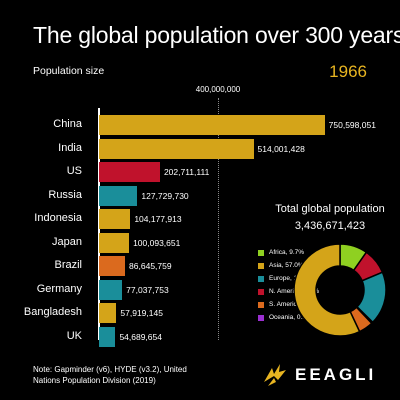  What do you see at coordinates (147, 289) in the screenshot?
I see `value-label: 77,037,753` at bounding box center [147, 289].